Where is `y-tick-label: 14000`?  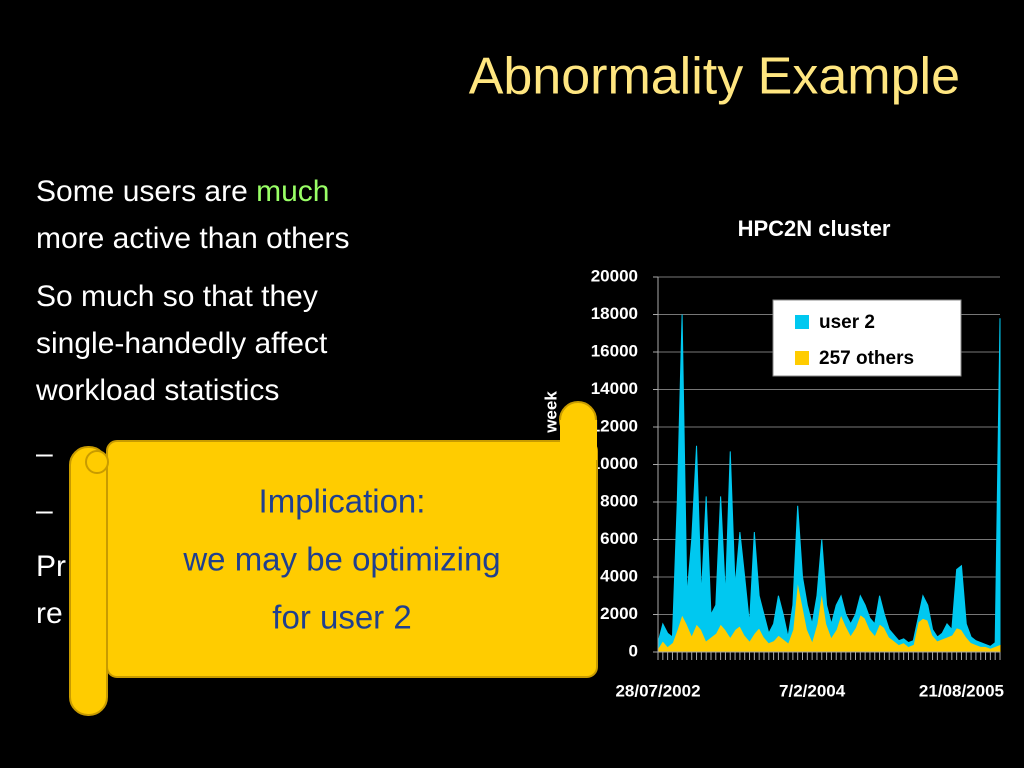
y-tick-label: 14000 is located at coordinates (614, 388).